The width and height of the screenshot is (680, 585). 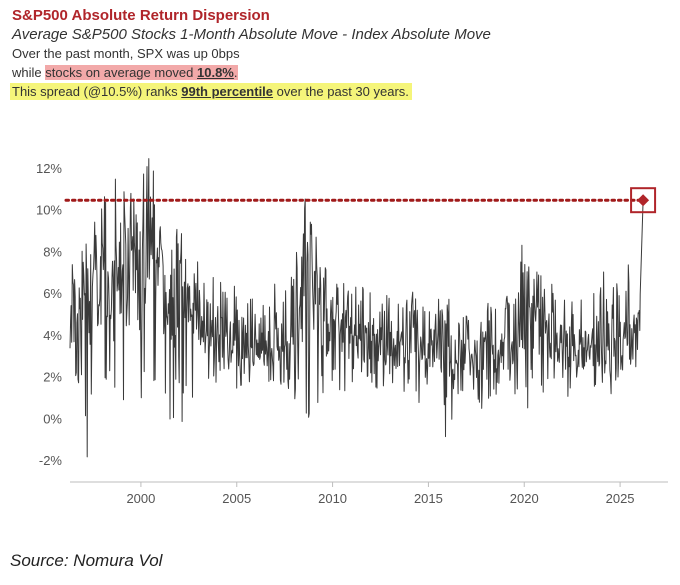 I want to click on x-axis: 2000 2005 2010 2015 2020 2025, so click(x=369, y=493).